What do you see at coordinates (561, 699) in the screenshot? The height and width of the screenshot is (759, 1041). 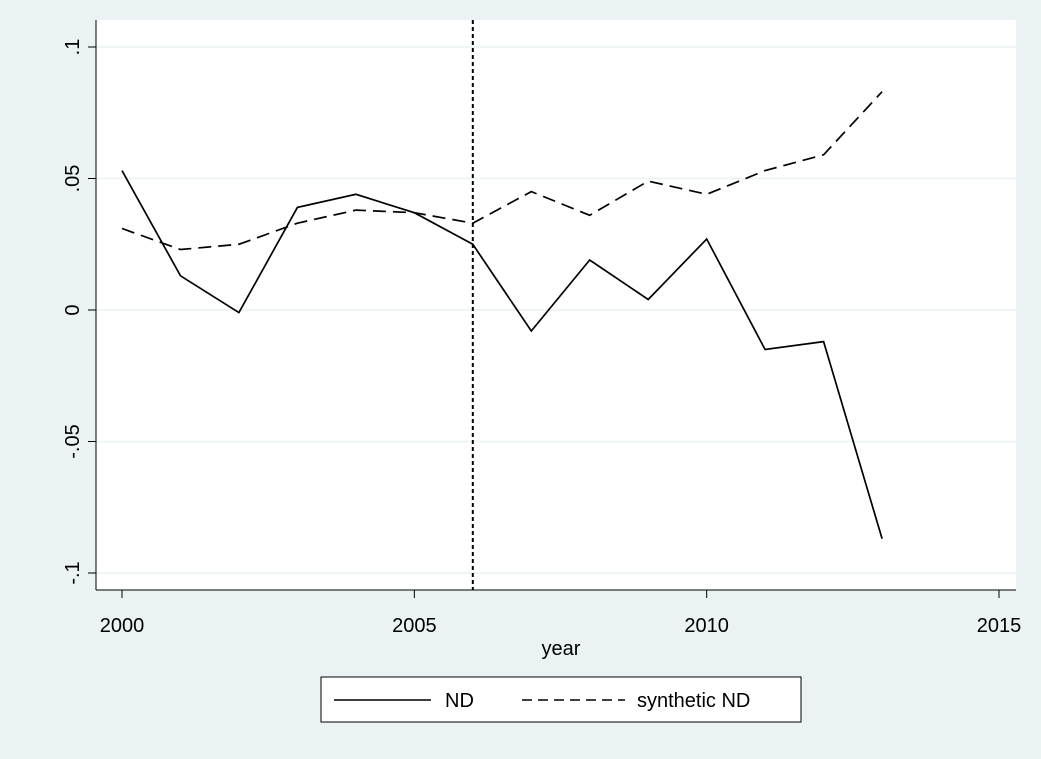 I see `legend: ND synthetic ND` at bounding box center [561, 699].